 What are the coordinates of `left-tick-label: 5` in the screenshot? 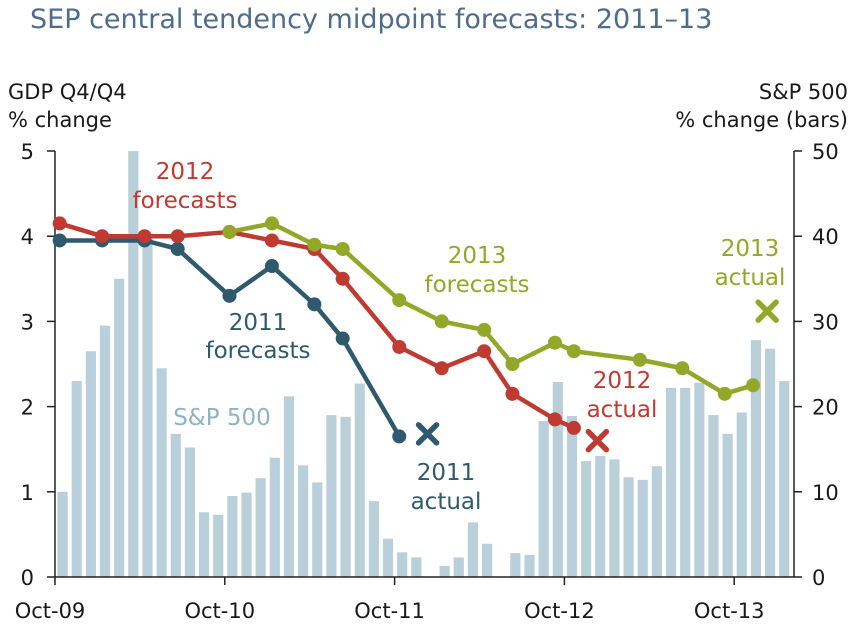 It's located at (27, 152).